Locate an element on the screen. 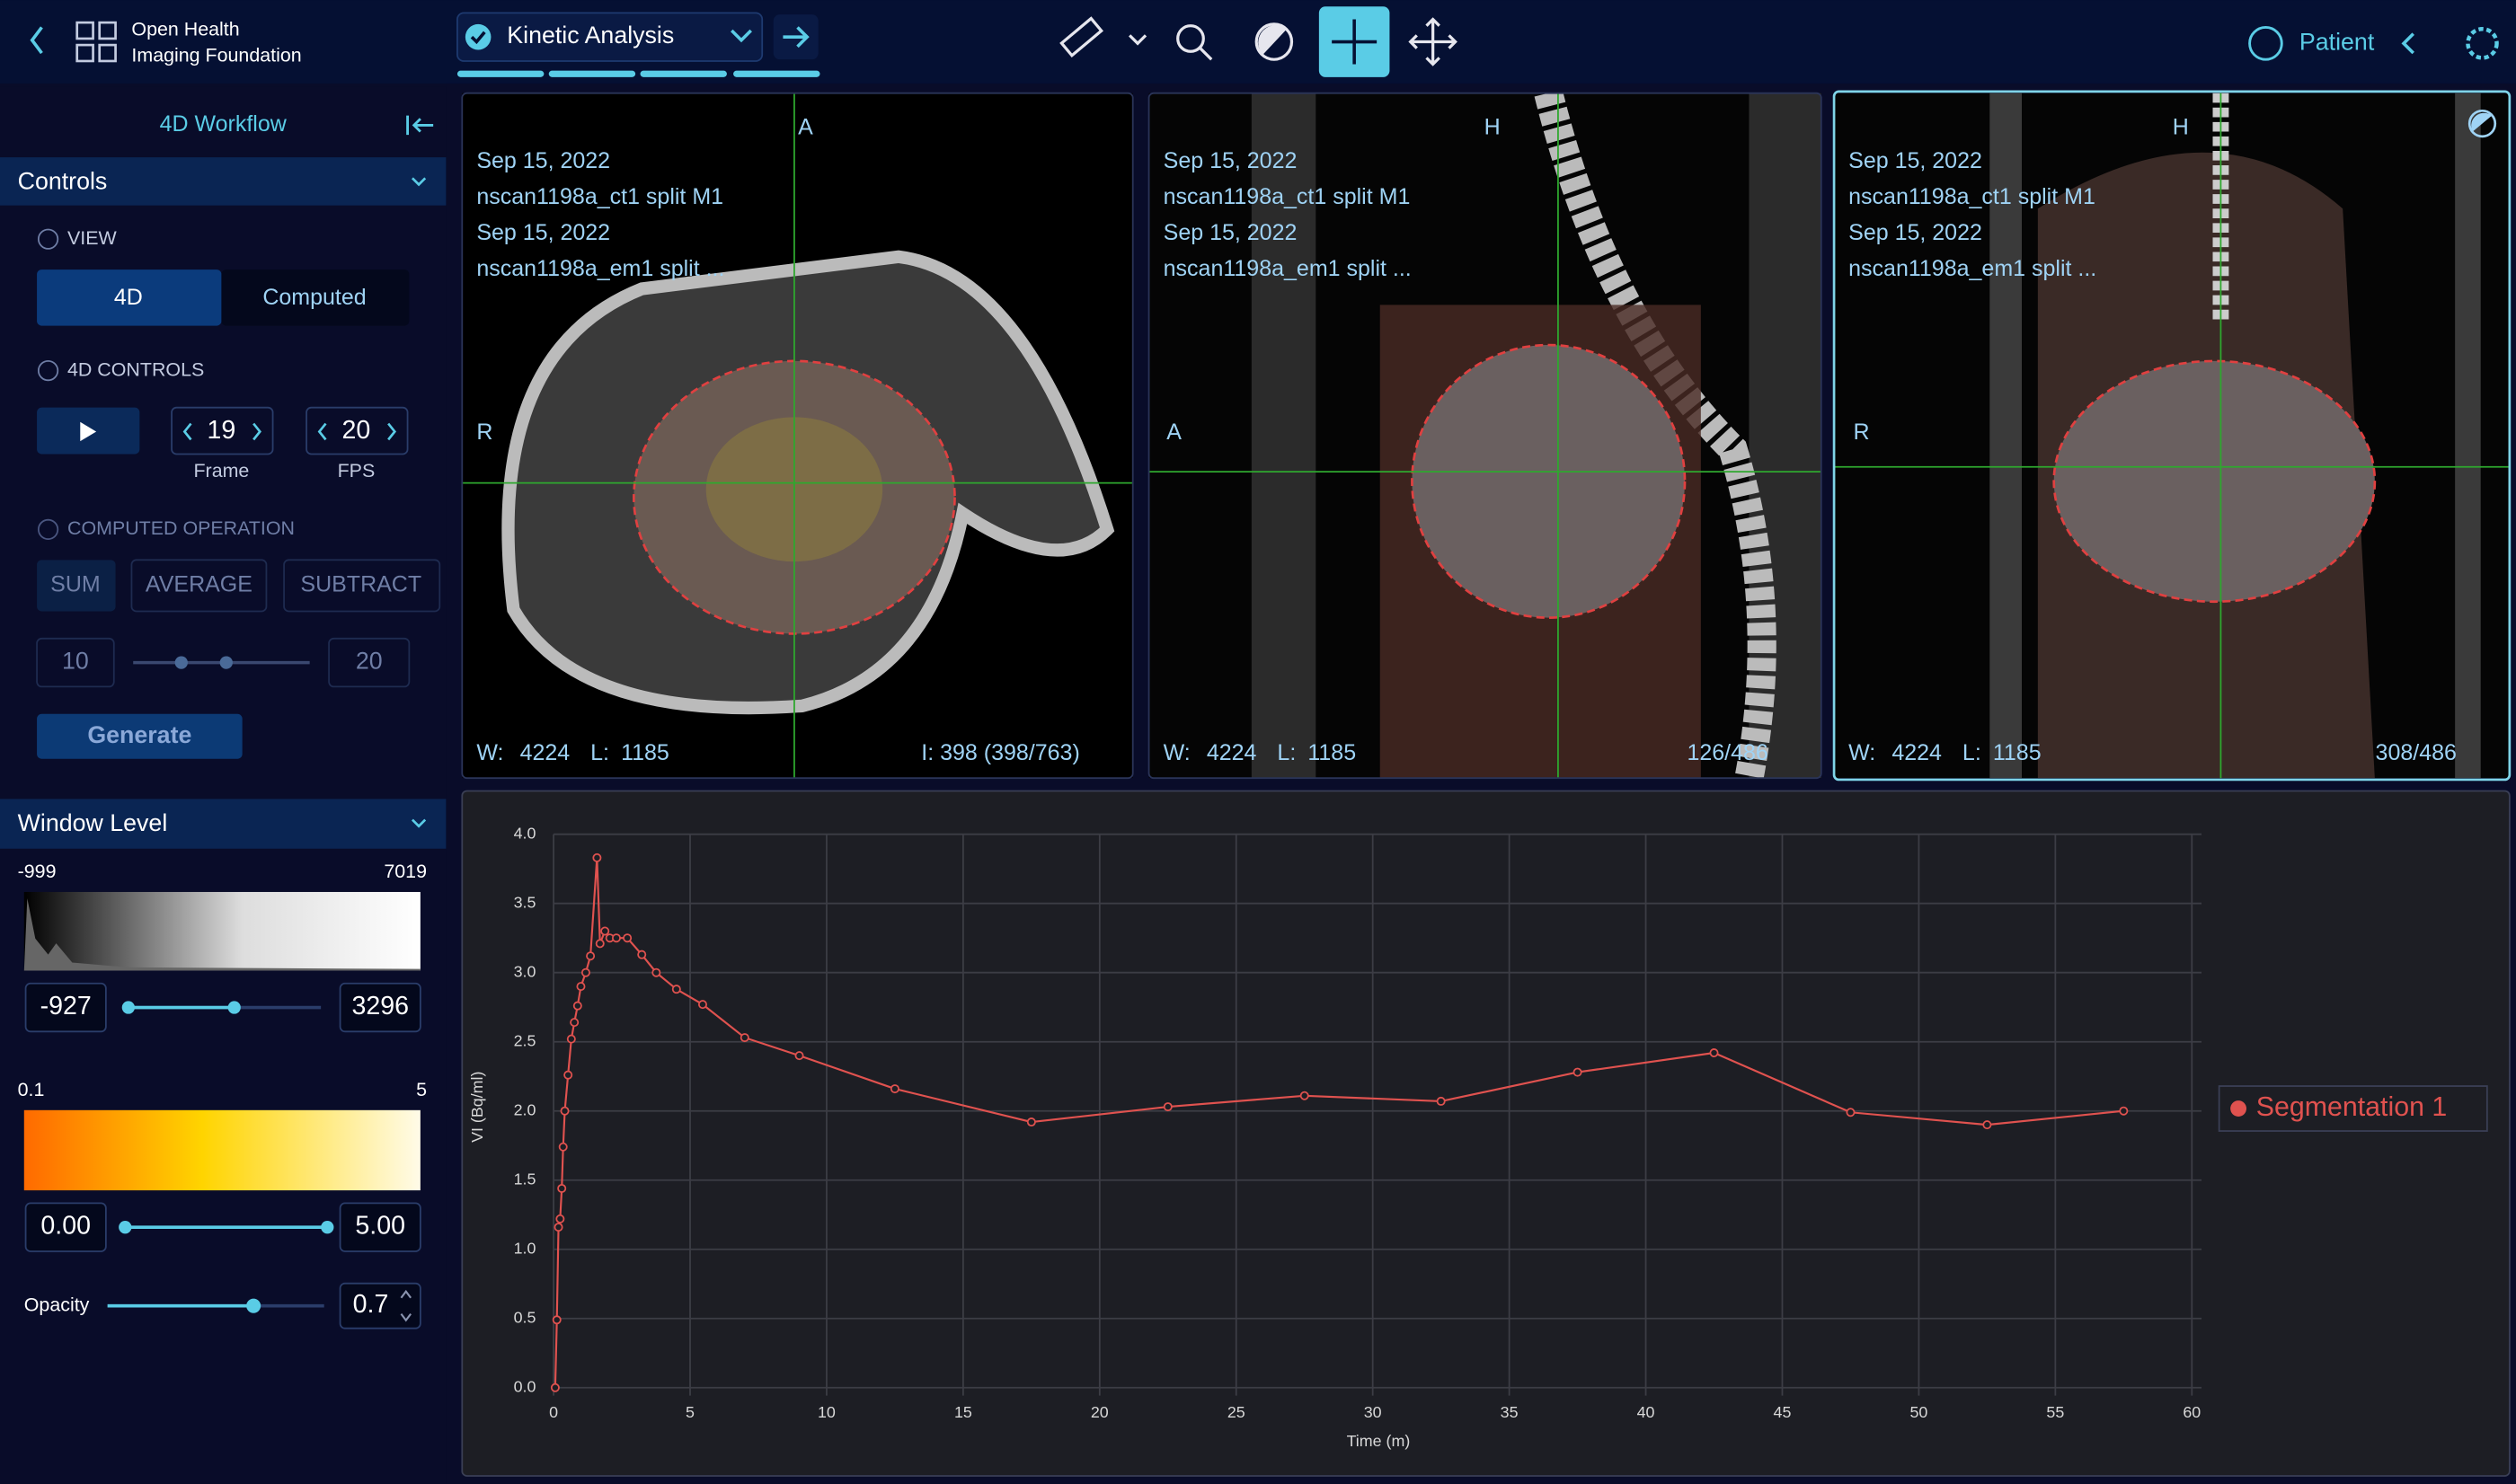 This screenshot has width=2516, height=1484. steppers is located at coordinates (289, 431).